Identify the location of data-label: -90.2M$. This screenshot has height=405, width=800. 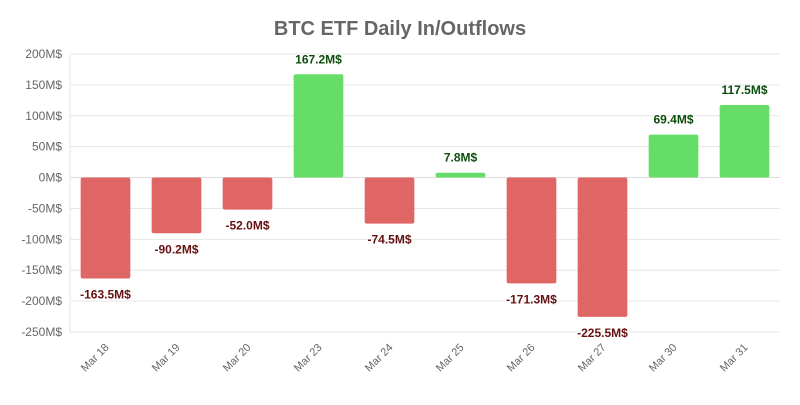
(176, 249).